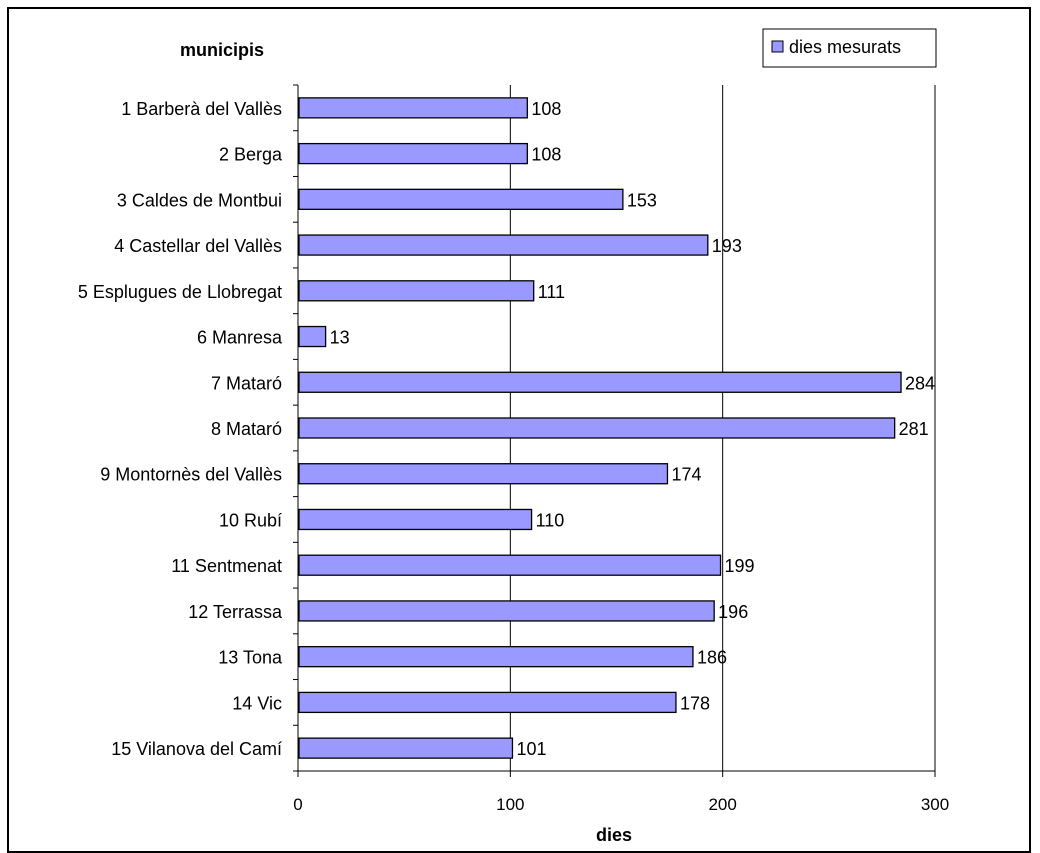 The height and width of the screenshot is (853, 1040). What do you see at coordinates (551, 292) in the screenshot?
I see `data-label: 111` at bounding box center [551, 292].